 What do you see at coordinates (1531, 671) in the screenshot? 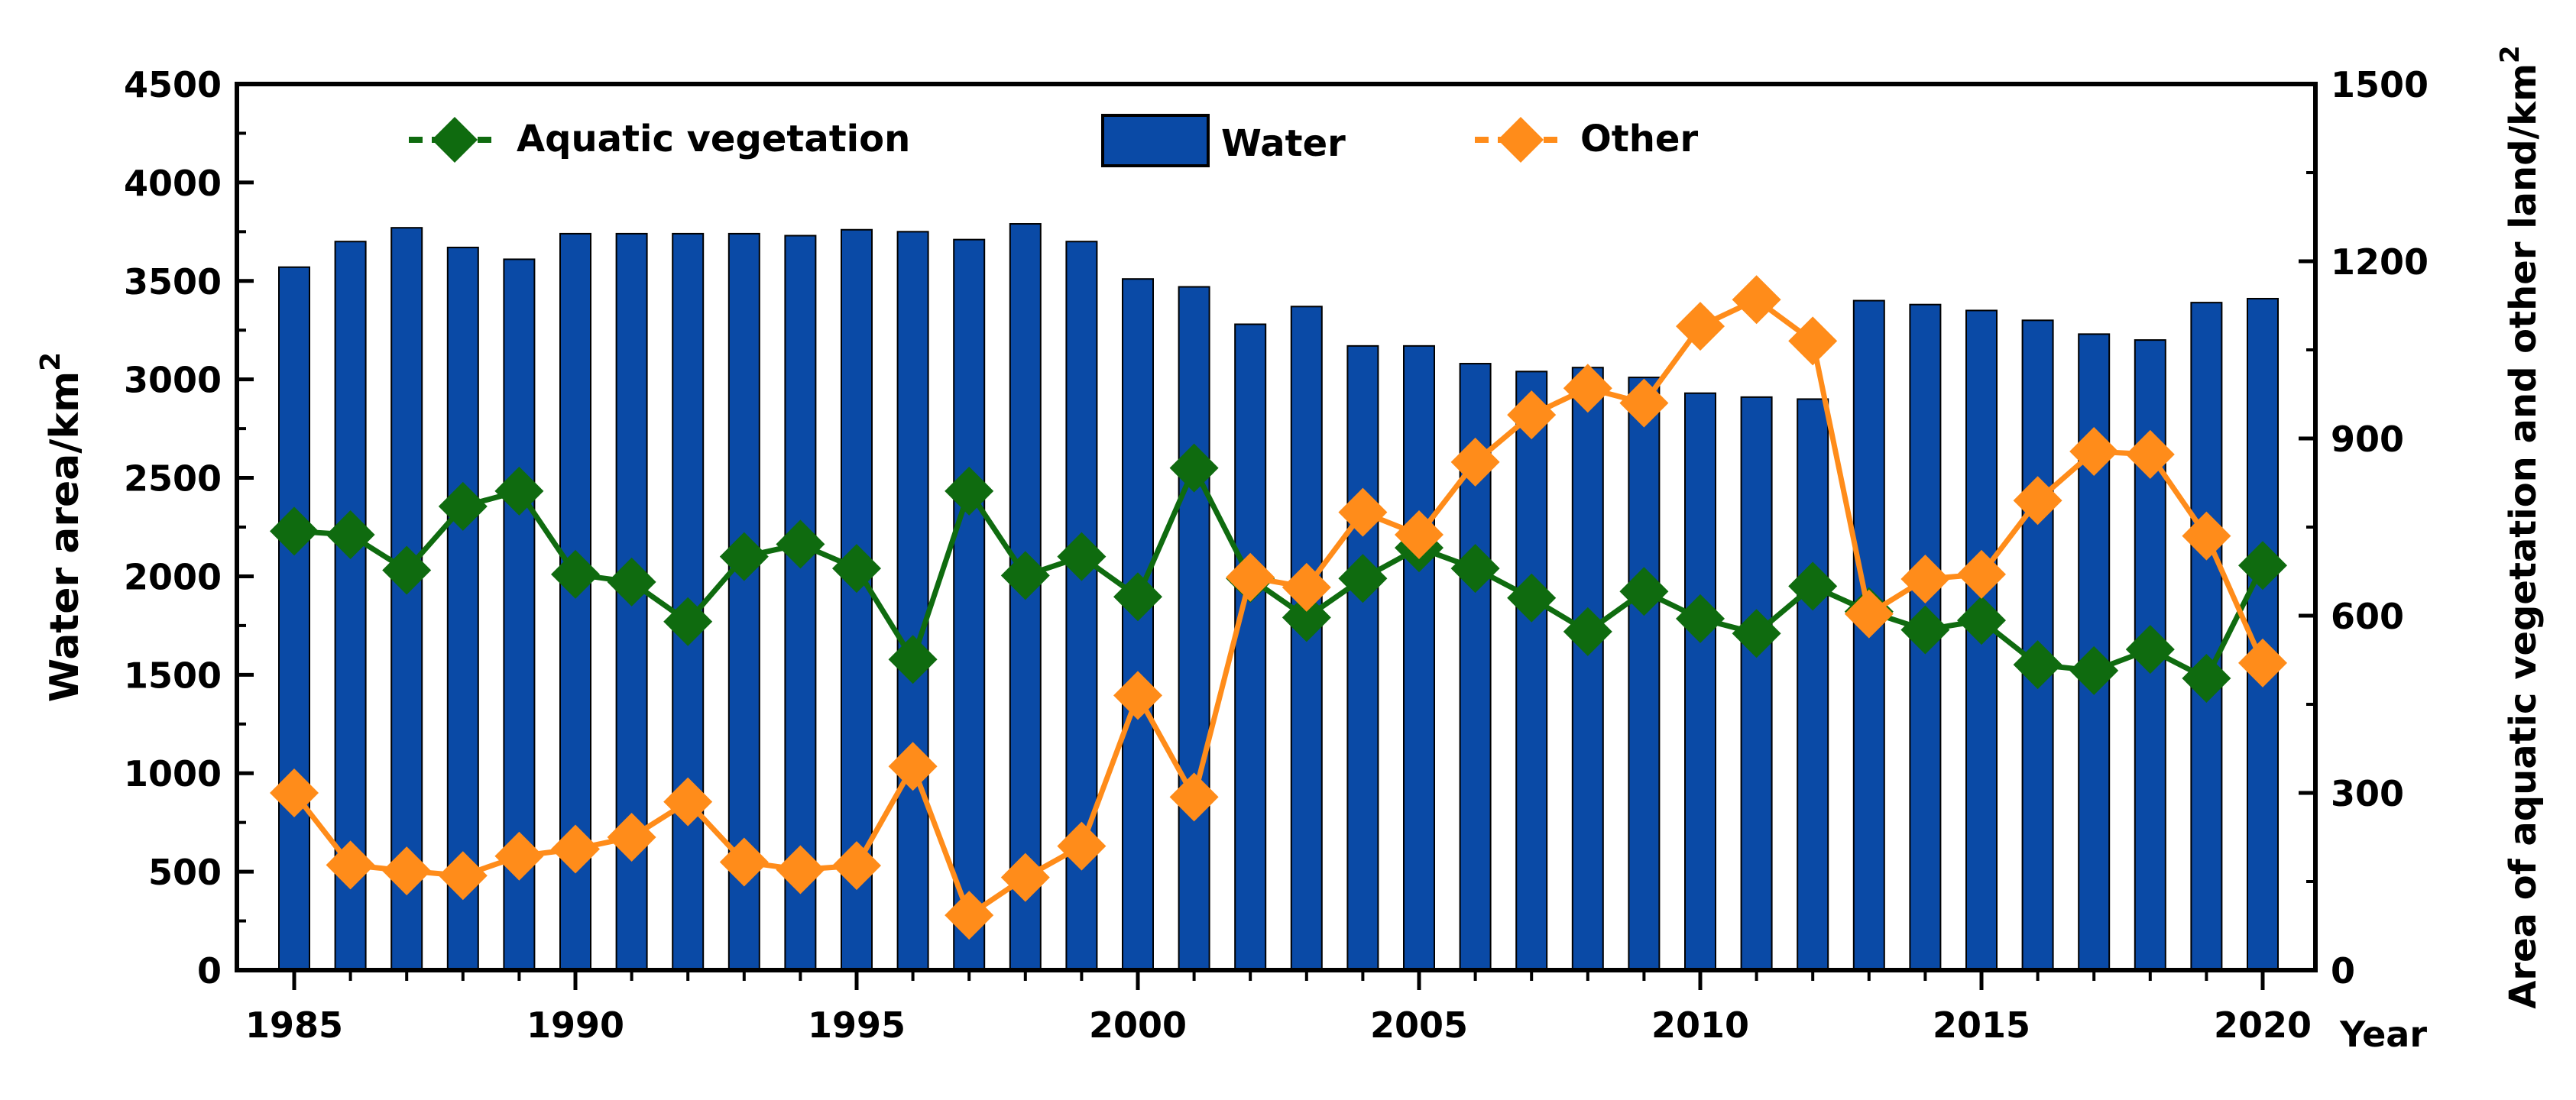
I see `water-bar-2007` at bounding box center [1531, 671].